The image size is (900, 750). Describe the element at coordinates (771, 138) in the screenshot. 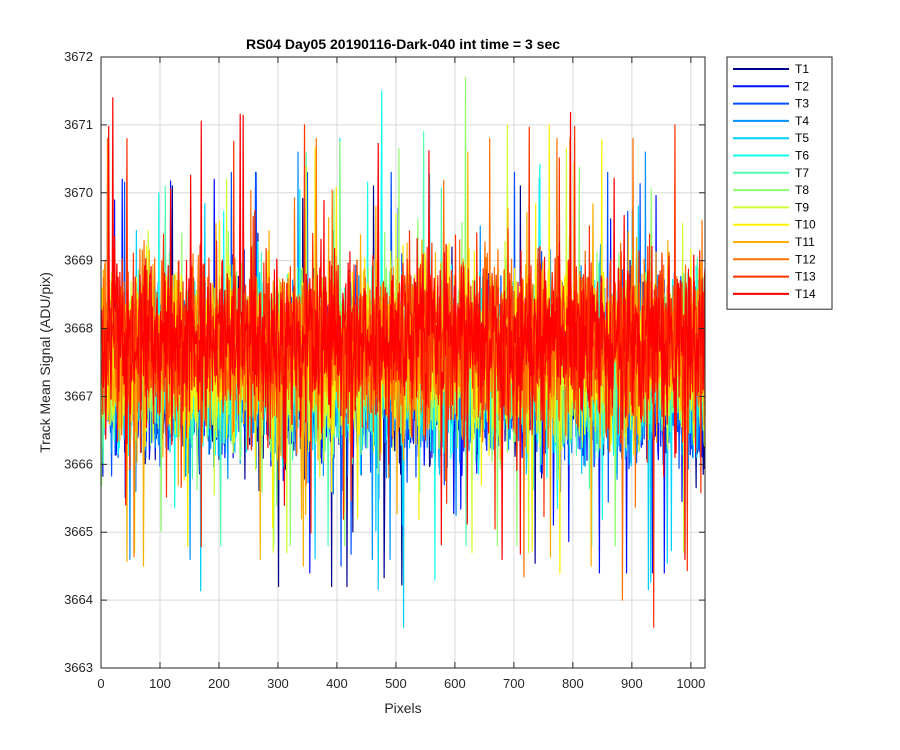

I see `legend-item: T5` at that location.